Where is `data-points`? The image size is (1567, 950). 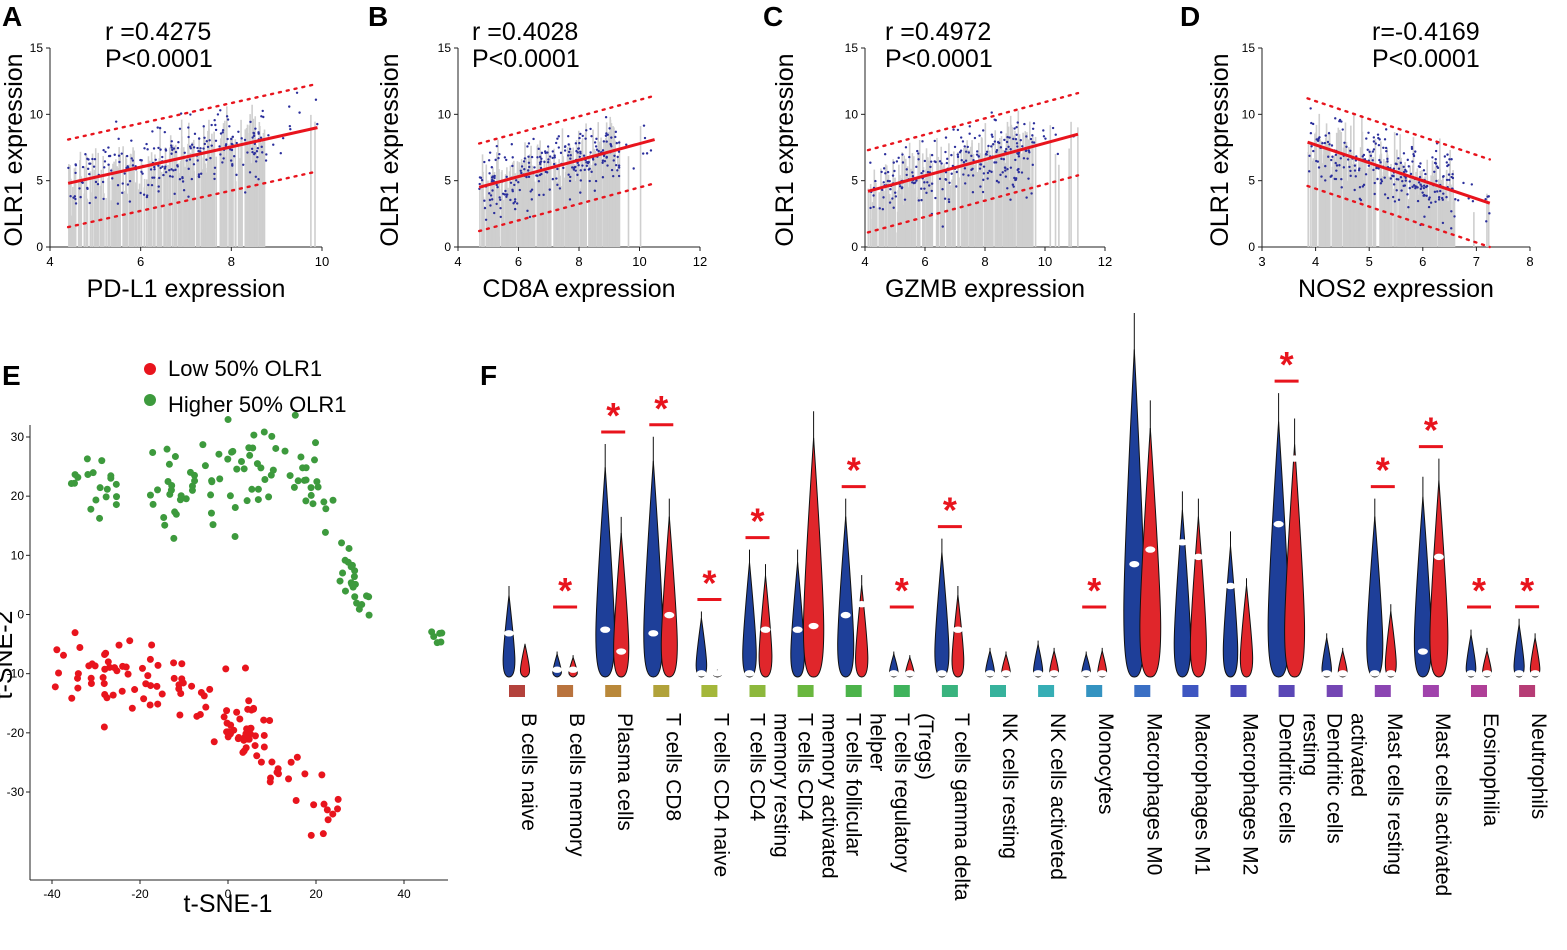 data-points is located at coordinates (973, 178).